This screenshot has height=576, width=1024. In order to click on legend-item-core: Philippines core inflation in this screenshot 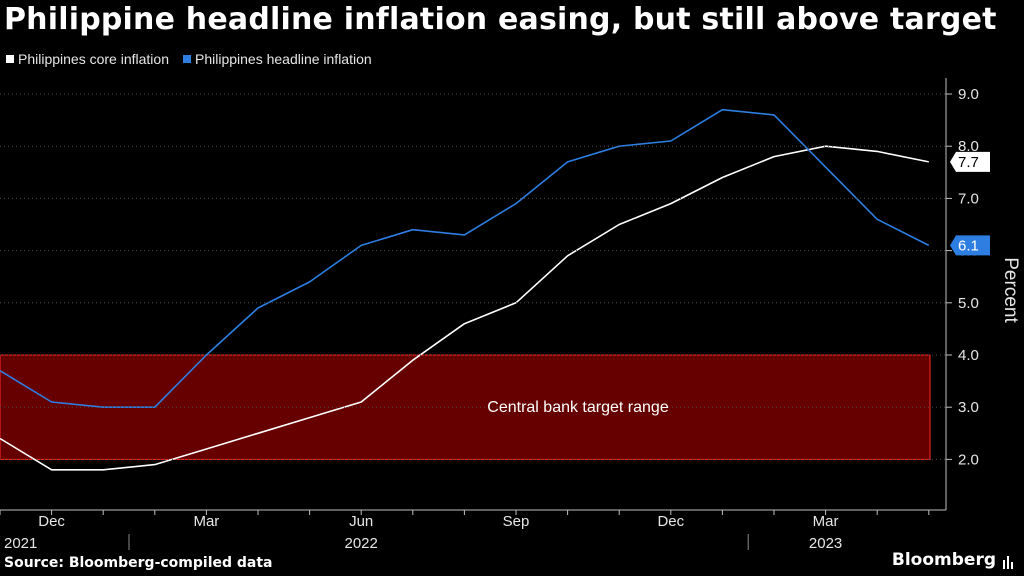, I will do `click(87, 59)`.